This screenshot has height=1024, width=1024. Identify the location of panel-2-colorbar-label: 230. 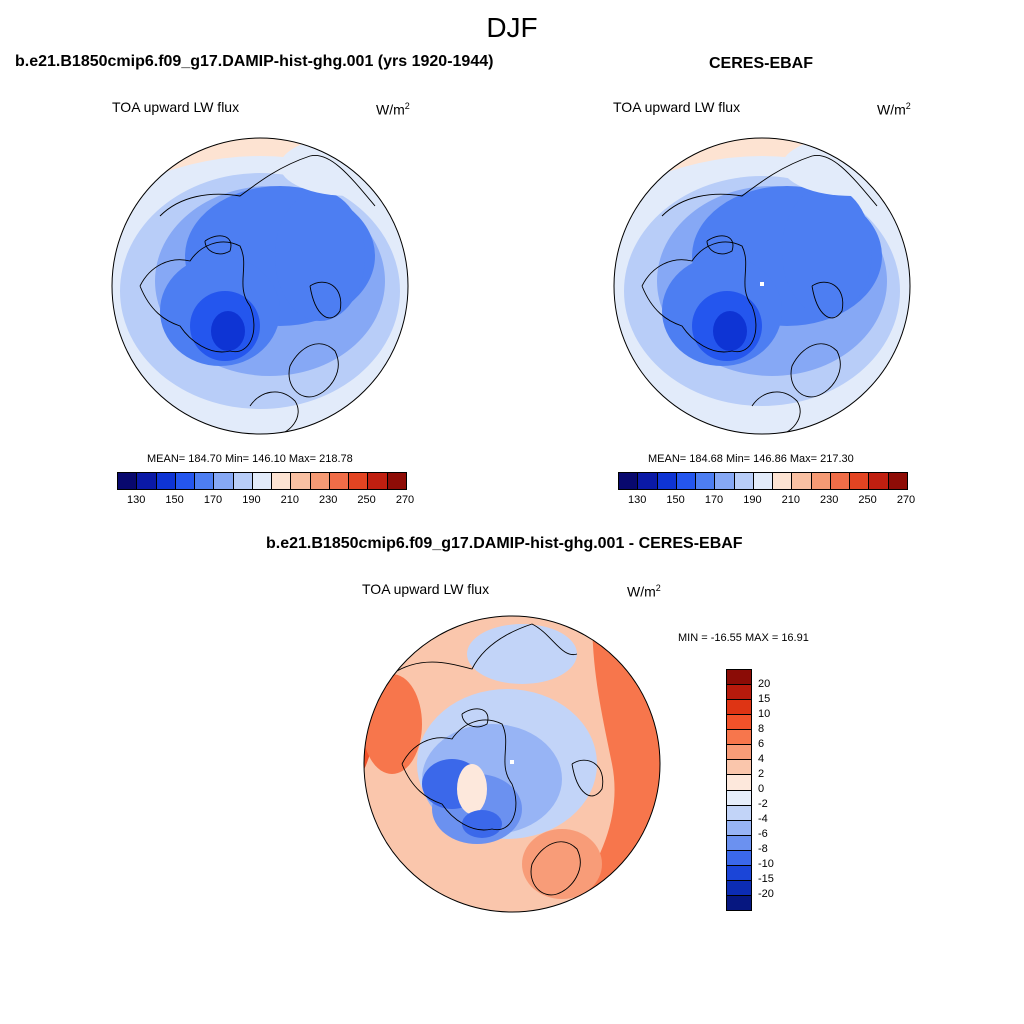
(829, 500).